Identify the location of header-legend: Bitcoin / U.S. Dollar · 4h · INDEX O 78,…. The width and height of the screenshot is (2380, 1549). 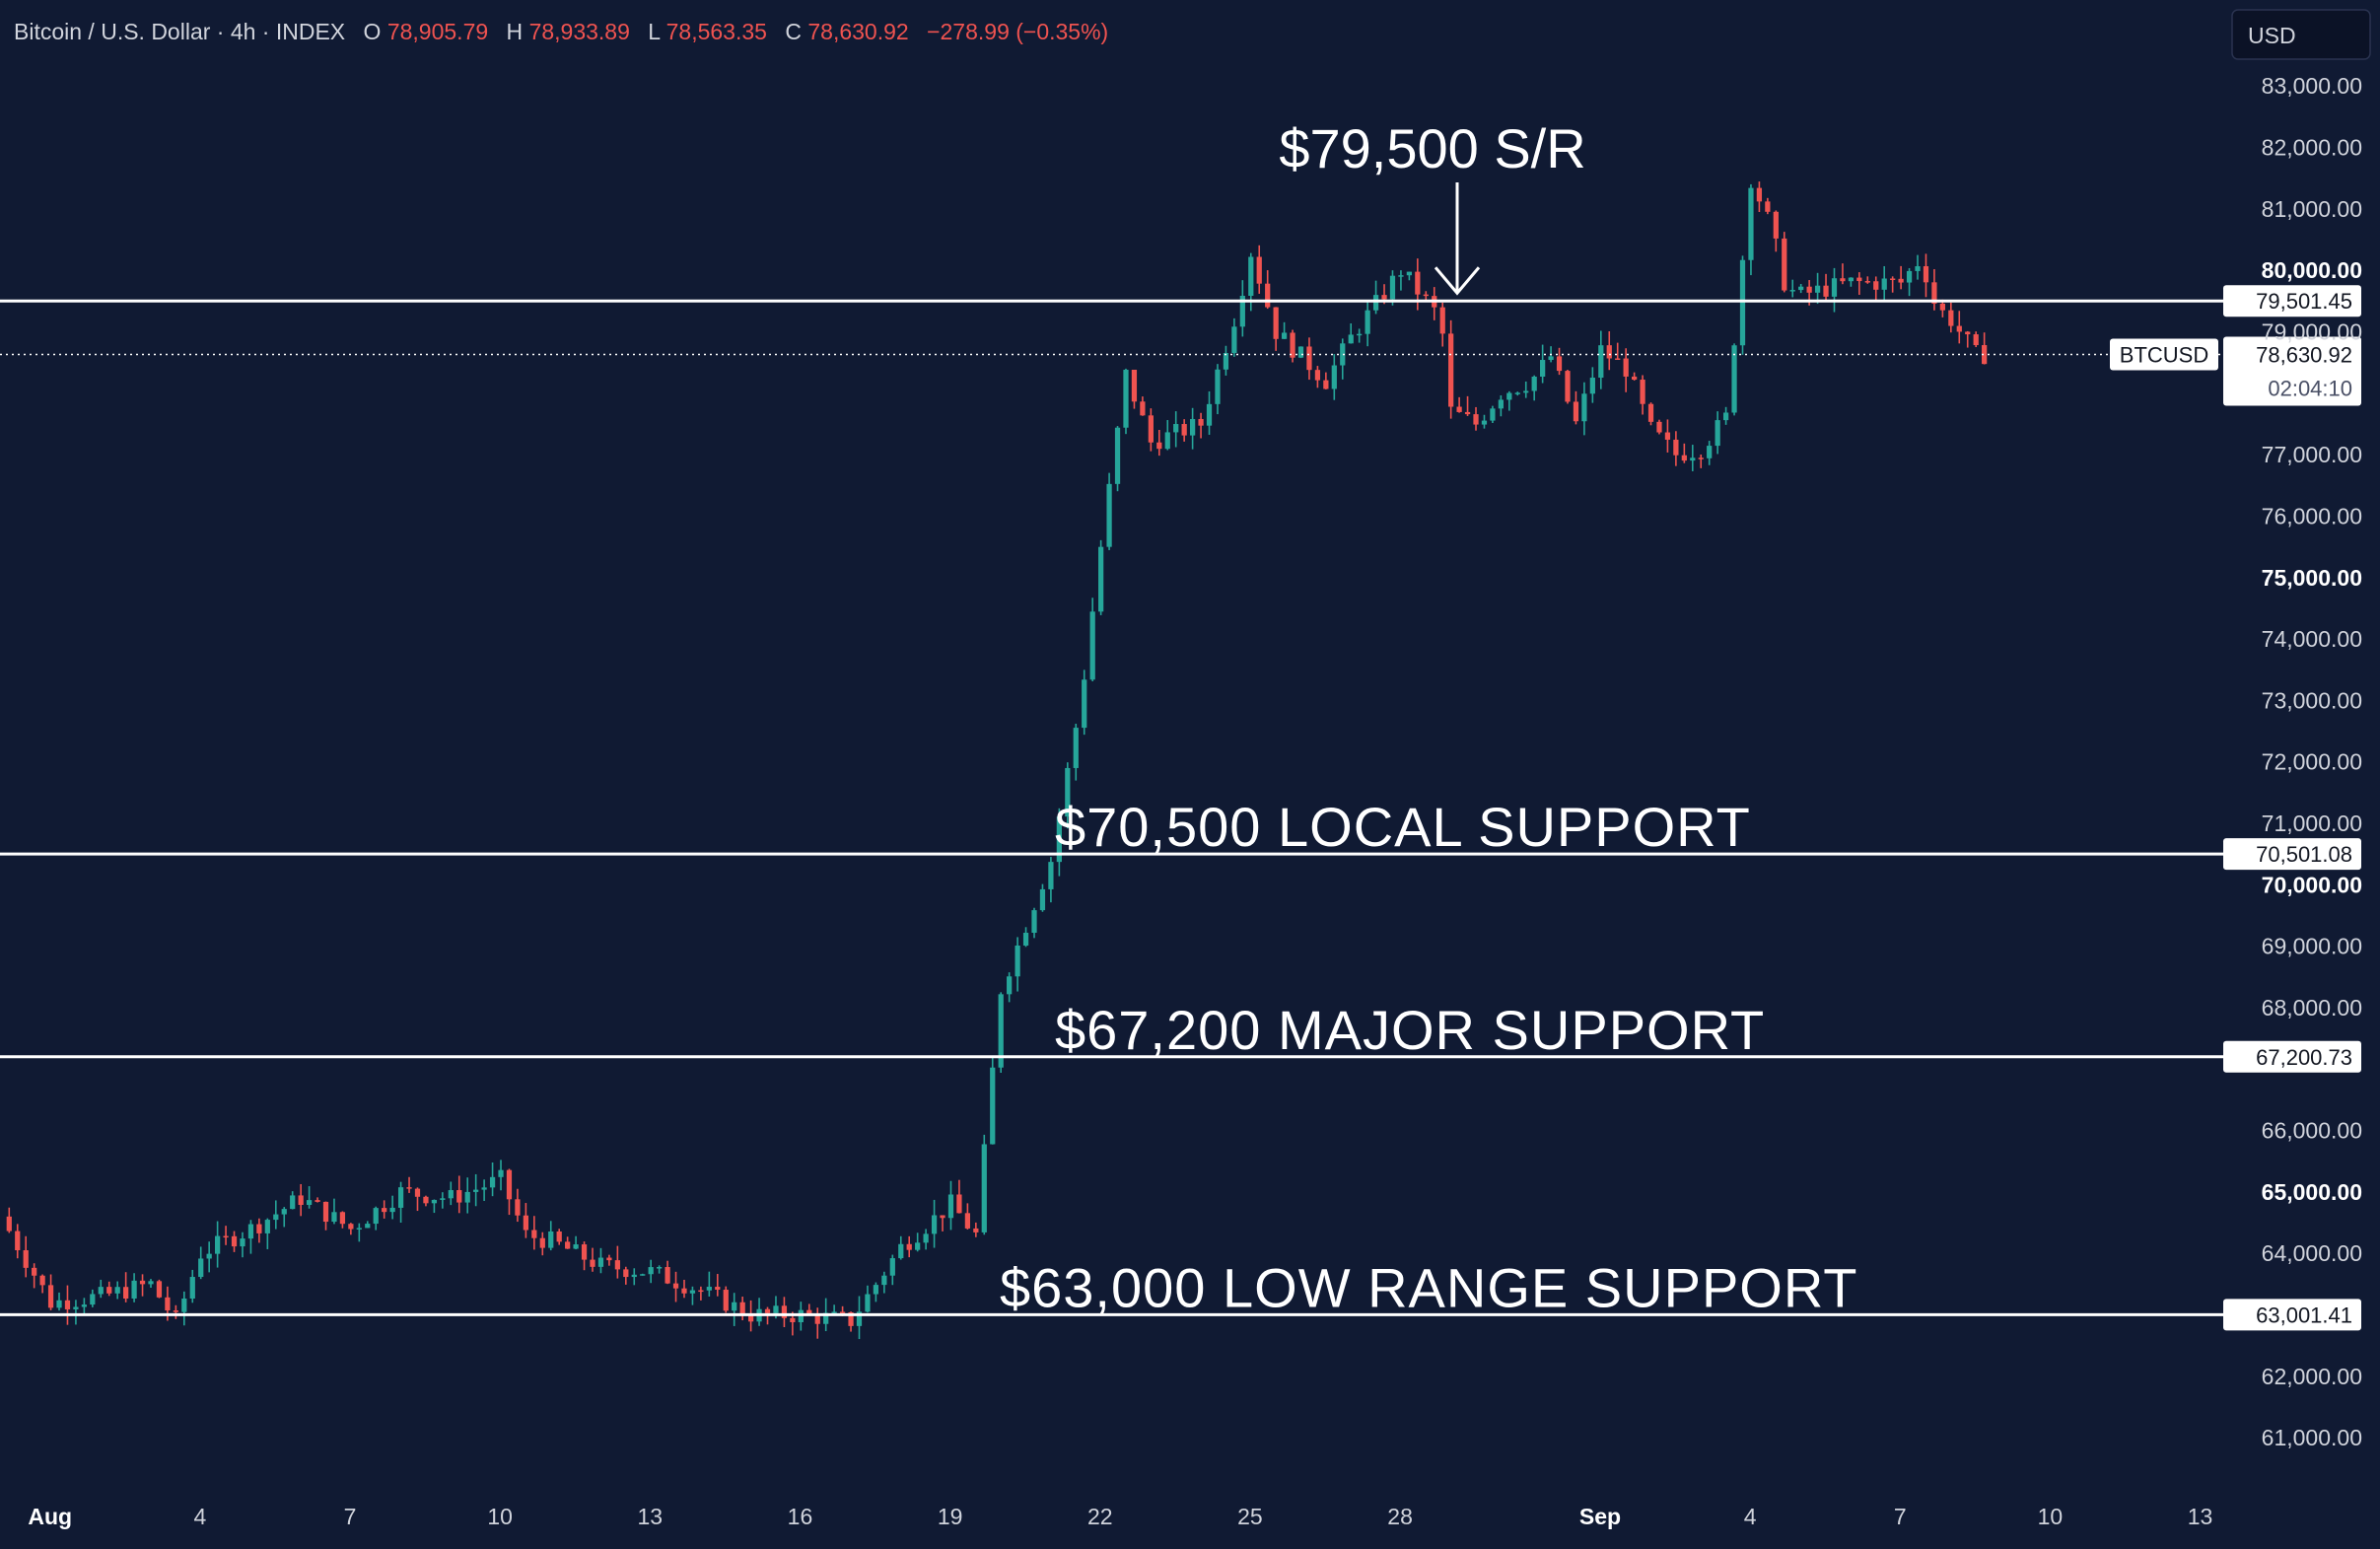
(561, 31).